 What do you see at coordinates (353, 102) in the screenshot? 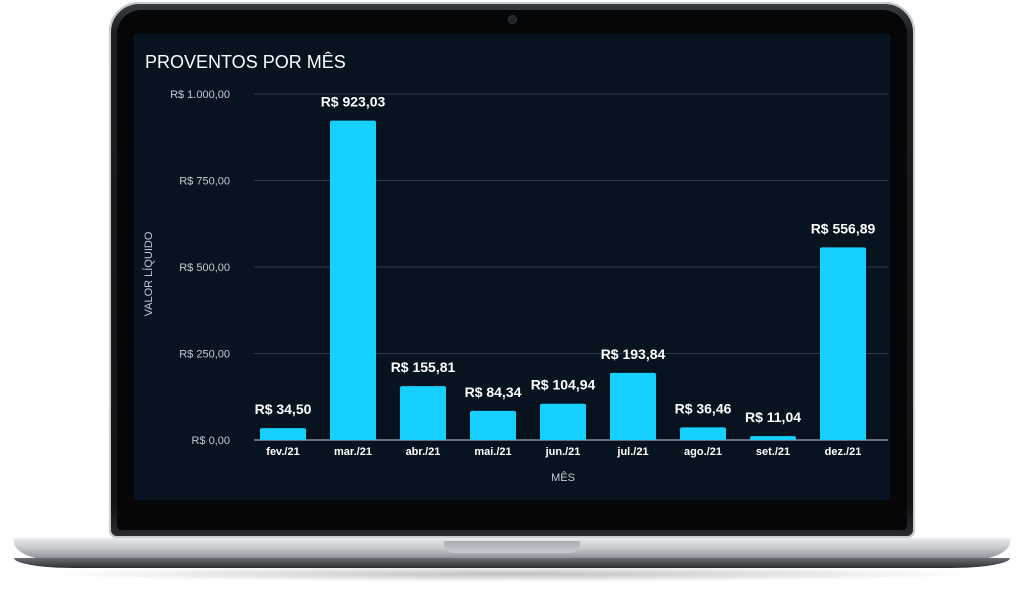
I see `data-label: R$ 923,03` at bounding box center [353, 102].